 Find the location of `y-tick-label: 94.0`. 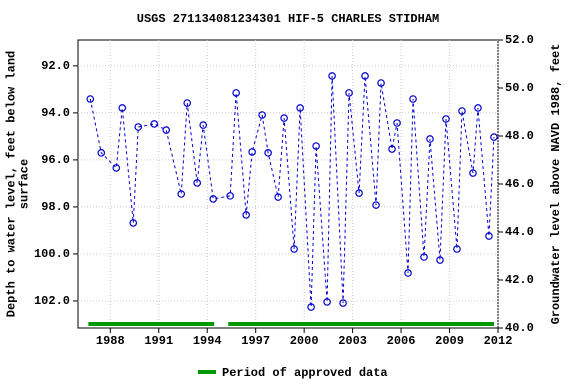

y-tick-label: 94.0 is located at coordinates (55, 113).